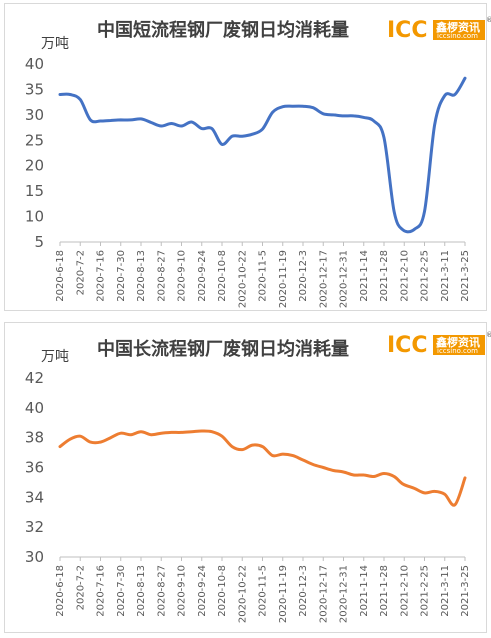 Image resolution: width=491 pixels, height=638 pixels. Describe the element at coordinates (34, 89) in the screenshot. I see `y-tick-label: 35` at that location.